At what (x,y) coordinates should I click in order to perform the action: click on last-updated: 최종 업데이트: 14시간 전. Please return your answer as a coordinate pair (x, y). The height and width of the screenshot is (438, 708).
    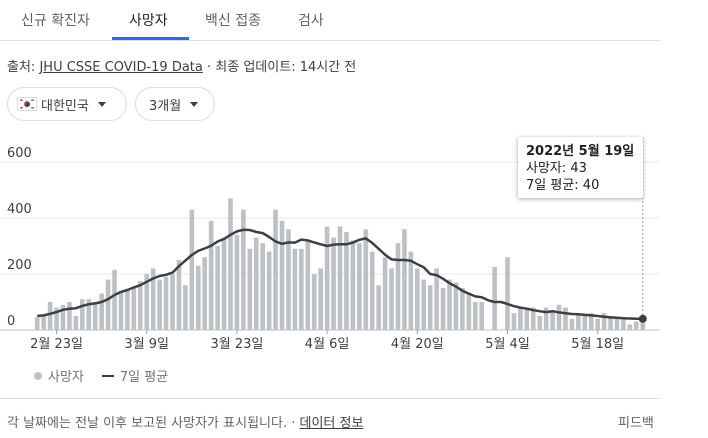
    Looking at the image, I should click on (286, 67).